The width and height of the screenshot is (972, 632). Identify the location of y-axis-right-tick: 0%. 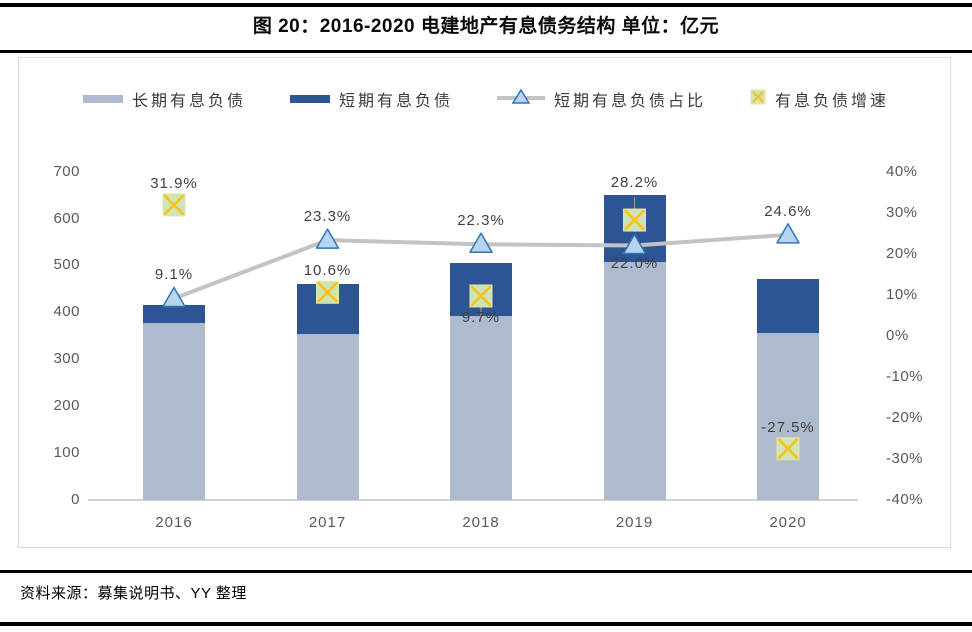
(897, 335).